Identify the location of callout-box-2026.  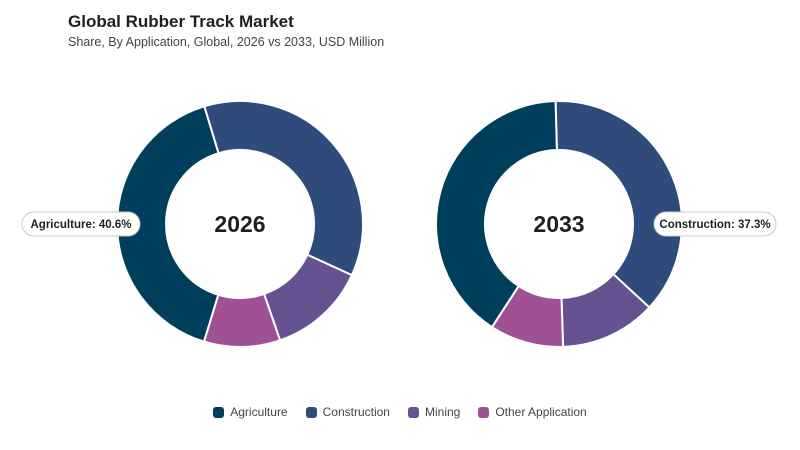
(81, 224).